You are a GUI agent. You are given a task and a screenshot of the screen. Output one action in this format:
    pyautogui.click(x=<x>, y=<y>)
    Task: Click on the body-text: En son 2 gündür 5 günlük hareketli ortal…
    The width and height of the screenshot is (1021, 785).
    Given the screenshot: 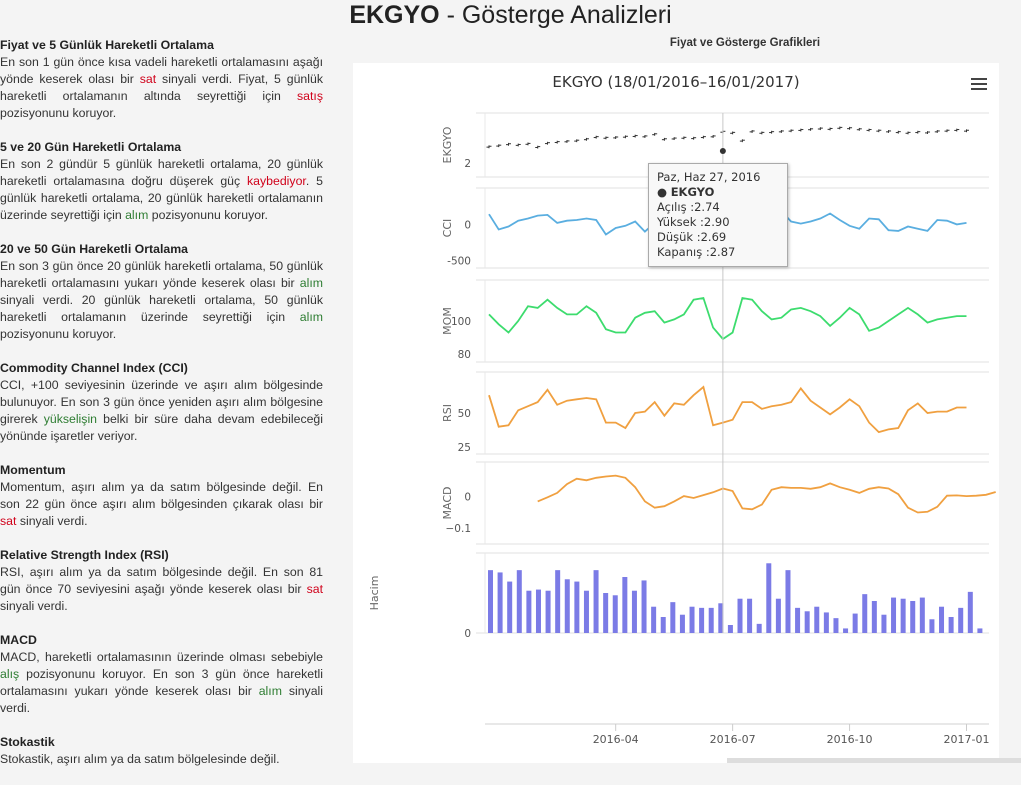 What is the action you would take?
    pyautogui.click(x=161, y=172)
    